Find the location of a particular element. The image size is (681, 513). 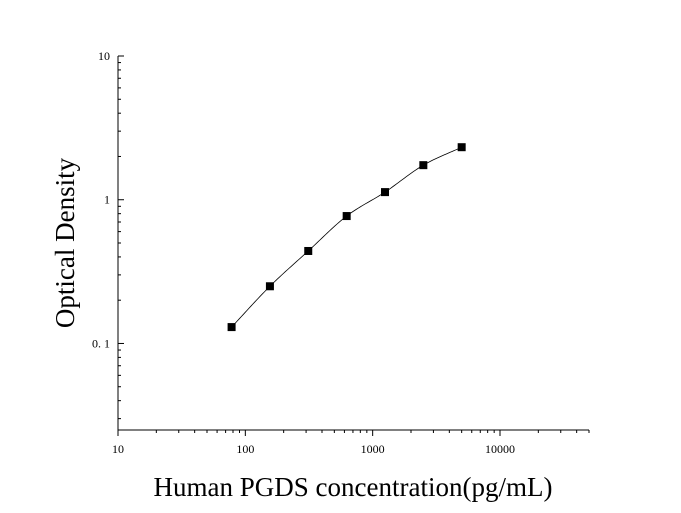

x-tick-label: 1000 is located at coordinates (373, 449).